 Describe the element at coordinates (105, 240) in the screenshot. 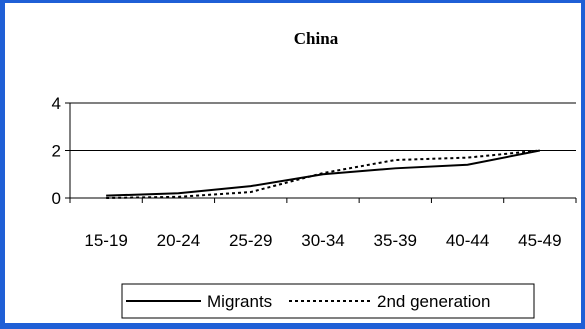

I see `x-tick-label: 15-19` at that location.